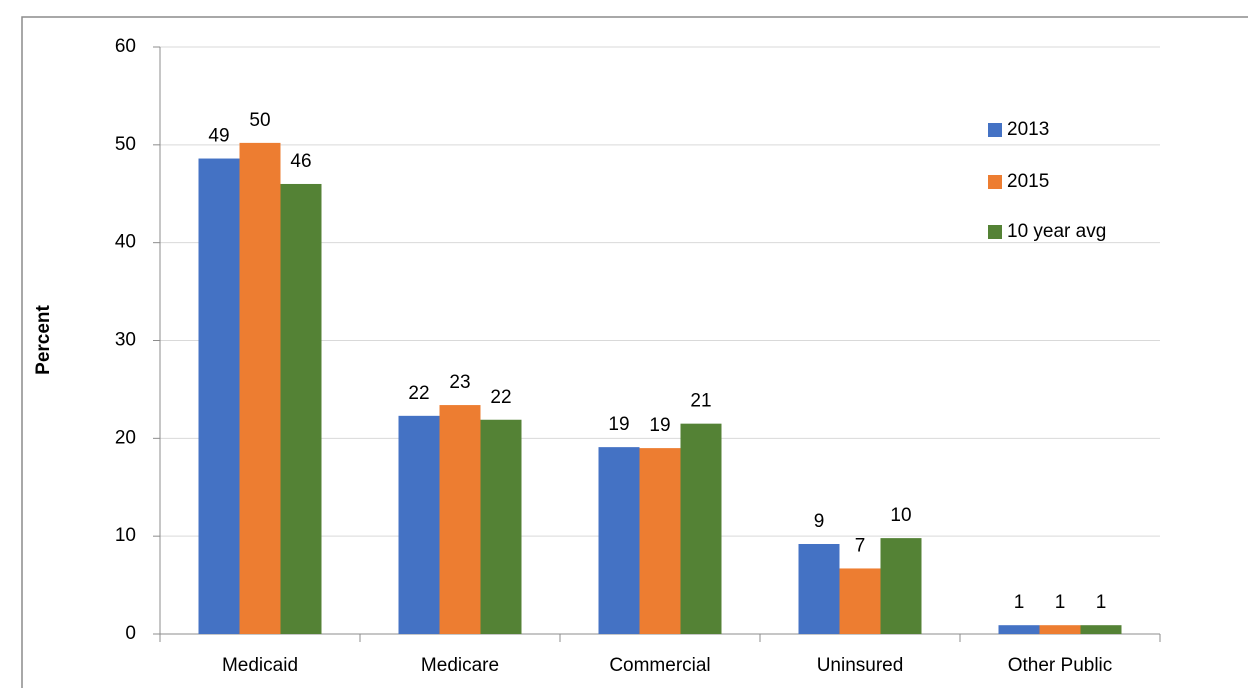 This screenshot has width=1248, height=688. What do you see at coordinates (259, 120) in the screenshot?
I see `value-label: 50` at bounding box center [259, 120].